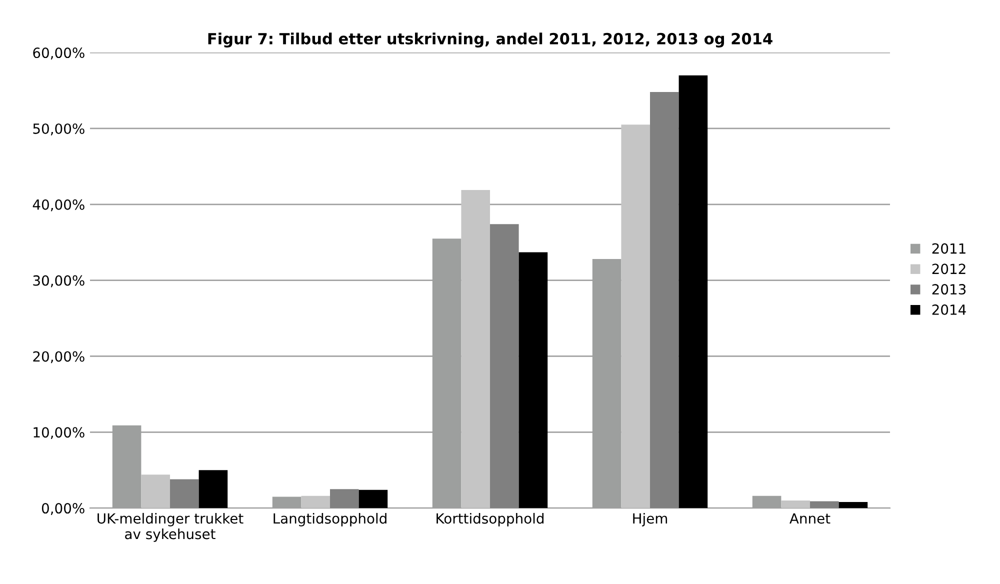 This screenshot has height=584, width=1000. Describe the element at coordinates (949, 289) in the screenshot. I see `legend-label: 2013` at that location.